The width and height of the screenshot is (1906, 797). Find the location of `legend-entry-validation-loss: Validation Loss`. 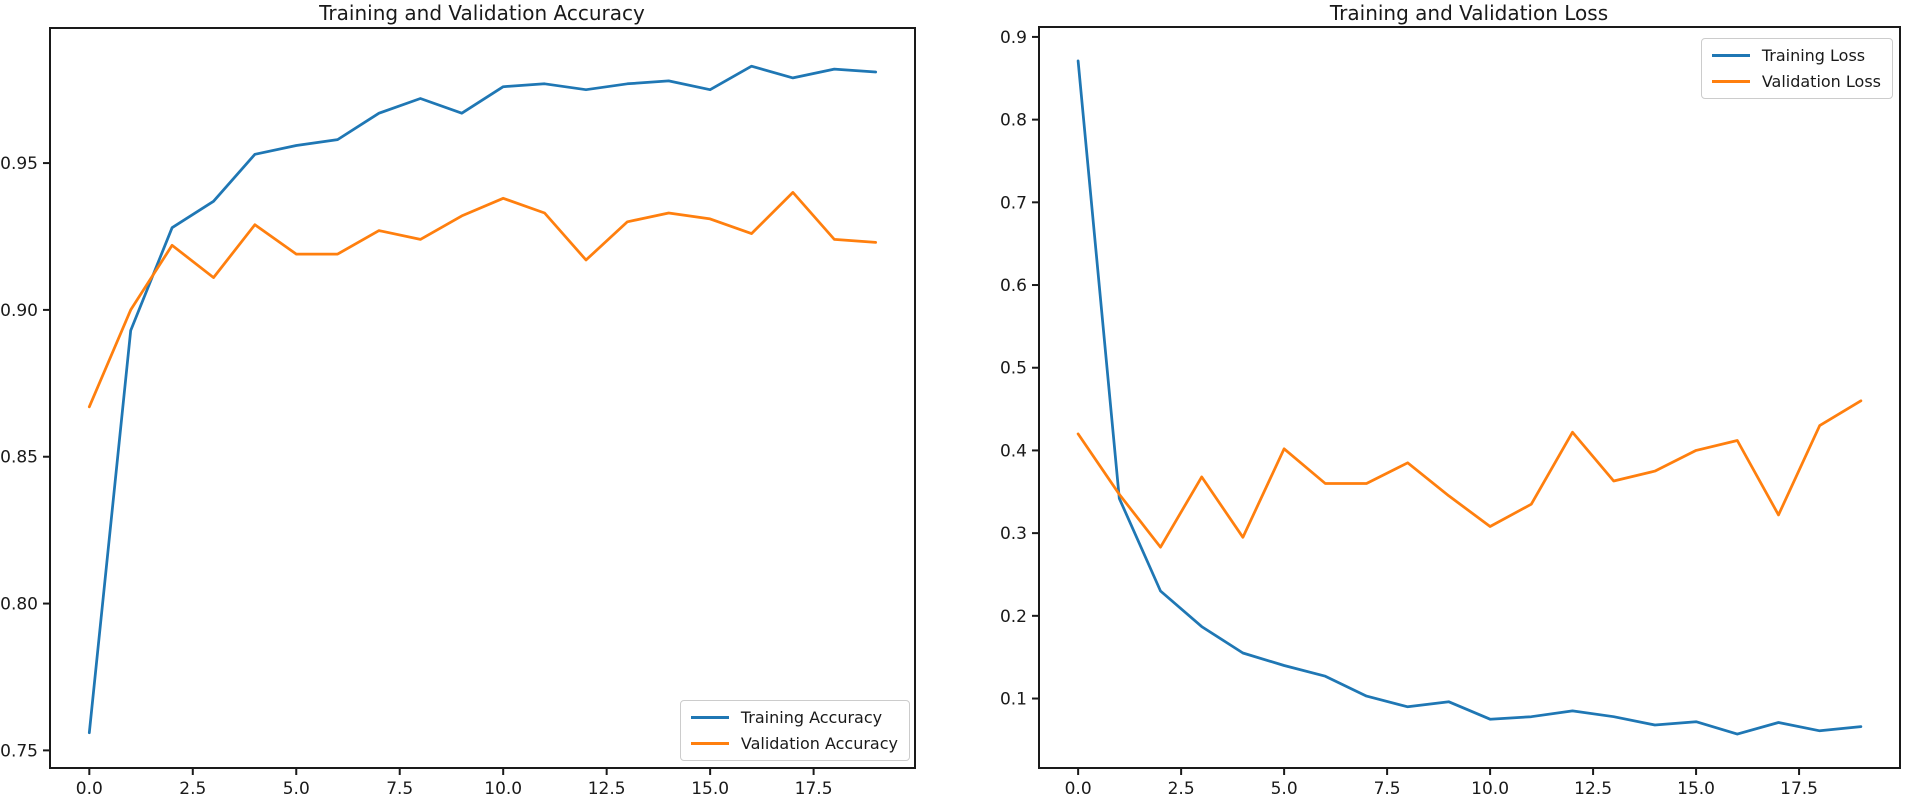

legend-entry-validation-loss: Validation Loss is located at coordinates (1796, 81).